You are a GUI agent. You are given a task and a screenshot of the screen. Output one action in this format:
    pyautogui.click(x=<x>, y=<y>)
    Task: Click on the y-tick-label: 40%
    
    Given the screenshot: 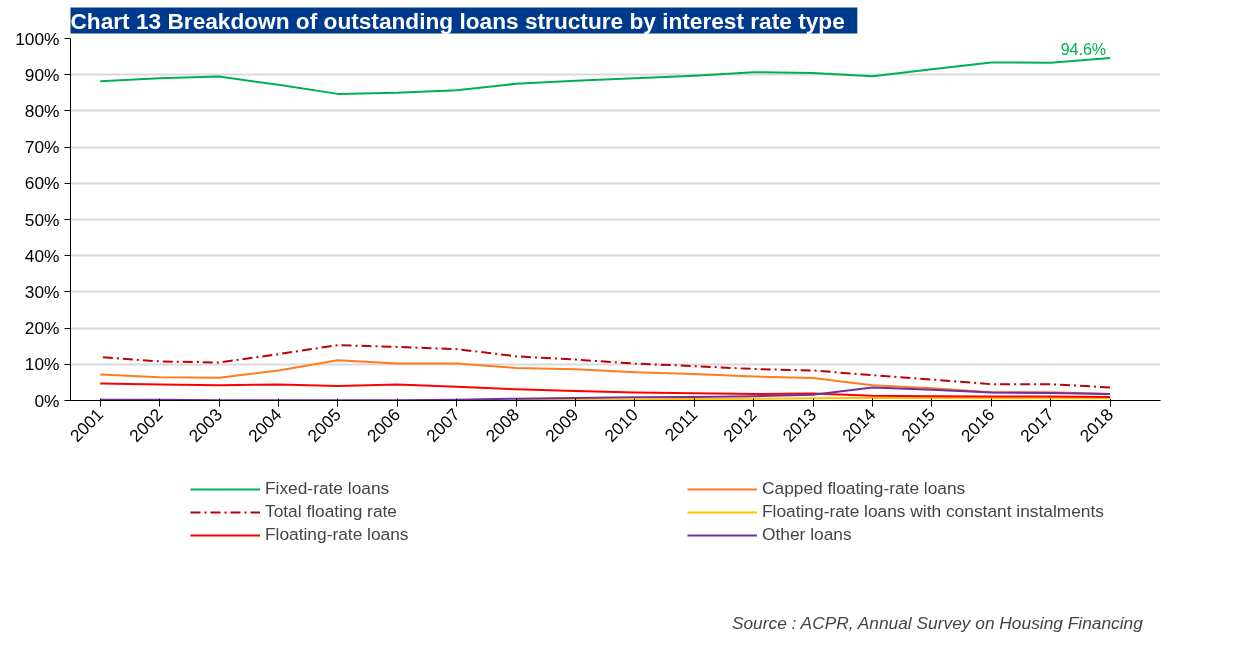 What is the action you would take?
    pyautogui.click(x=42, y=255)
    